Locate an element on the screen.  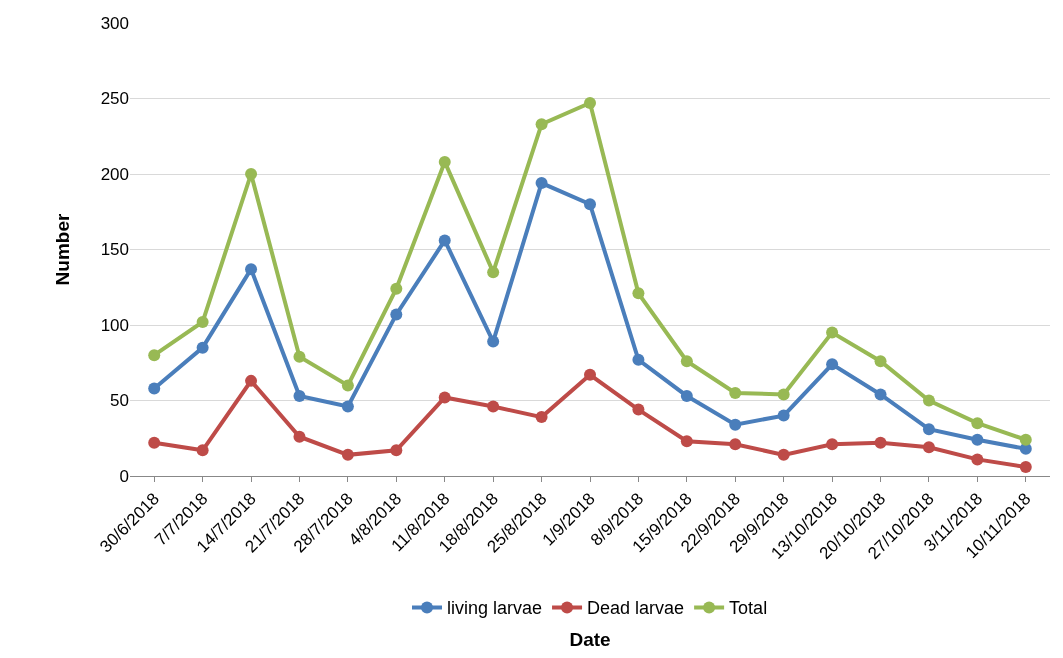
legend-label: Dead larvae is located at coordinates (636, 608).